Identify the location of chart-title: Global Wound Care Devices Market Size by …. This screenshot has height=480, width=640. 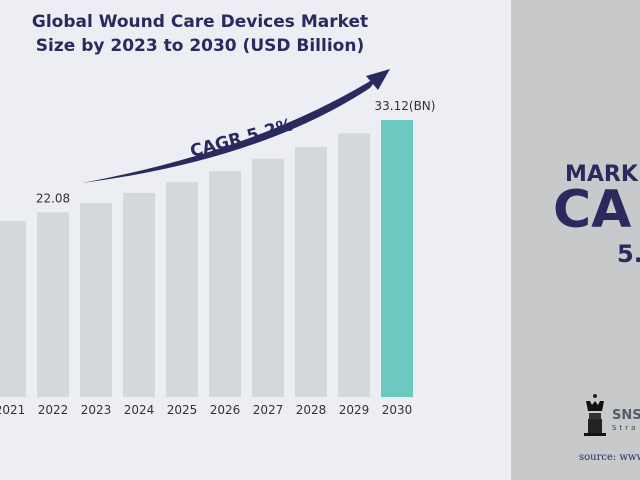
(200, 34).